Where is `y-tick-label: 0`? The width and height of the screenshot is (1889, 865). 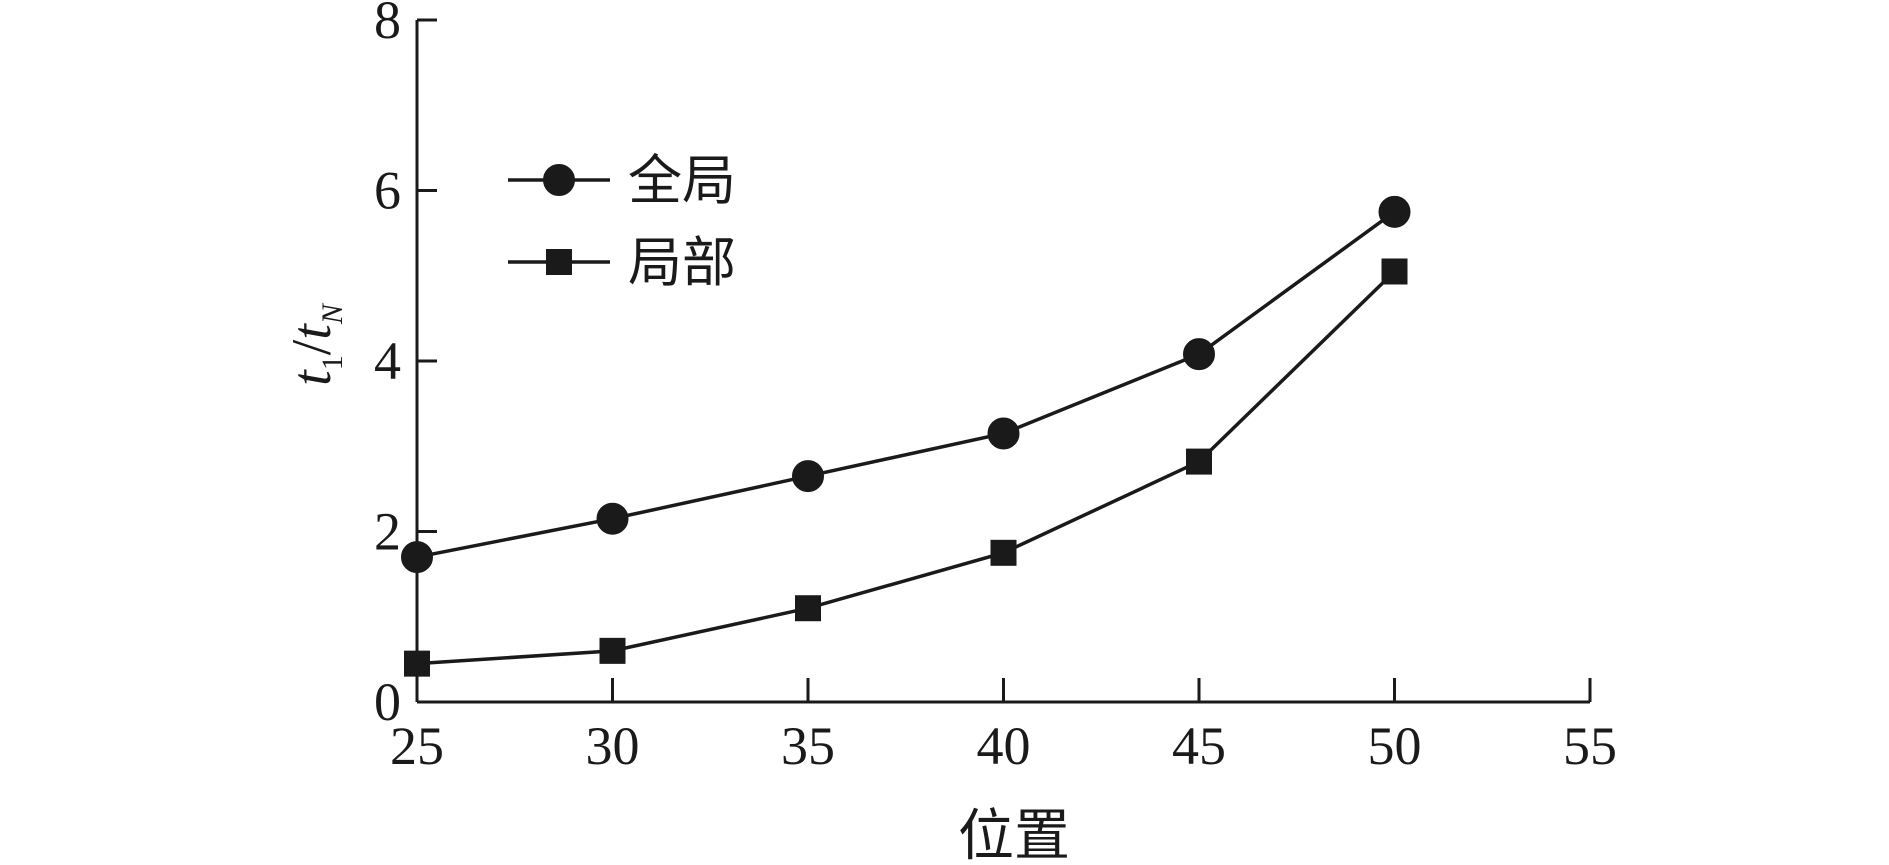
y-tick-label: 0 is located at coordinates (387, 702).